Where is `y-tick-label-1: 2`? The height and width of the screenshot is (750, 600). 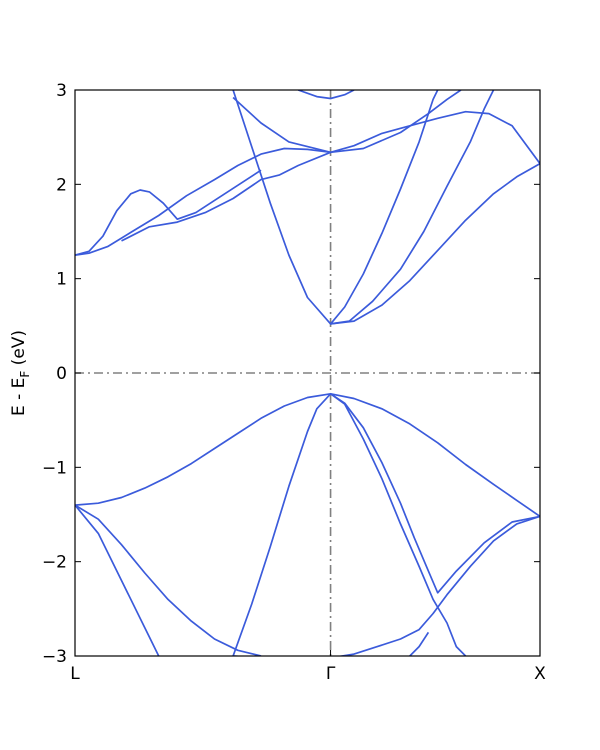
y-tick-label-1: 2 is located at coordinates (61, 185).